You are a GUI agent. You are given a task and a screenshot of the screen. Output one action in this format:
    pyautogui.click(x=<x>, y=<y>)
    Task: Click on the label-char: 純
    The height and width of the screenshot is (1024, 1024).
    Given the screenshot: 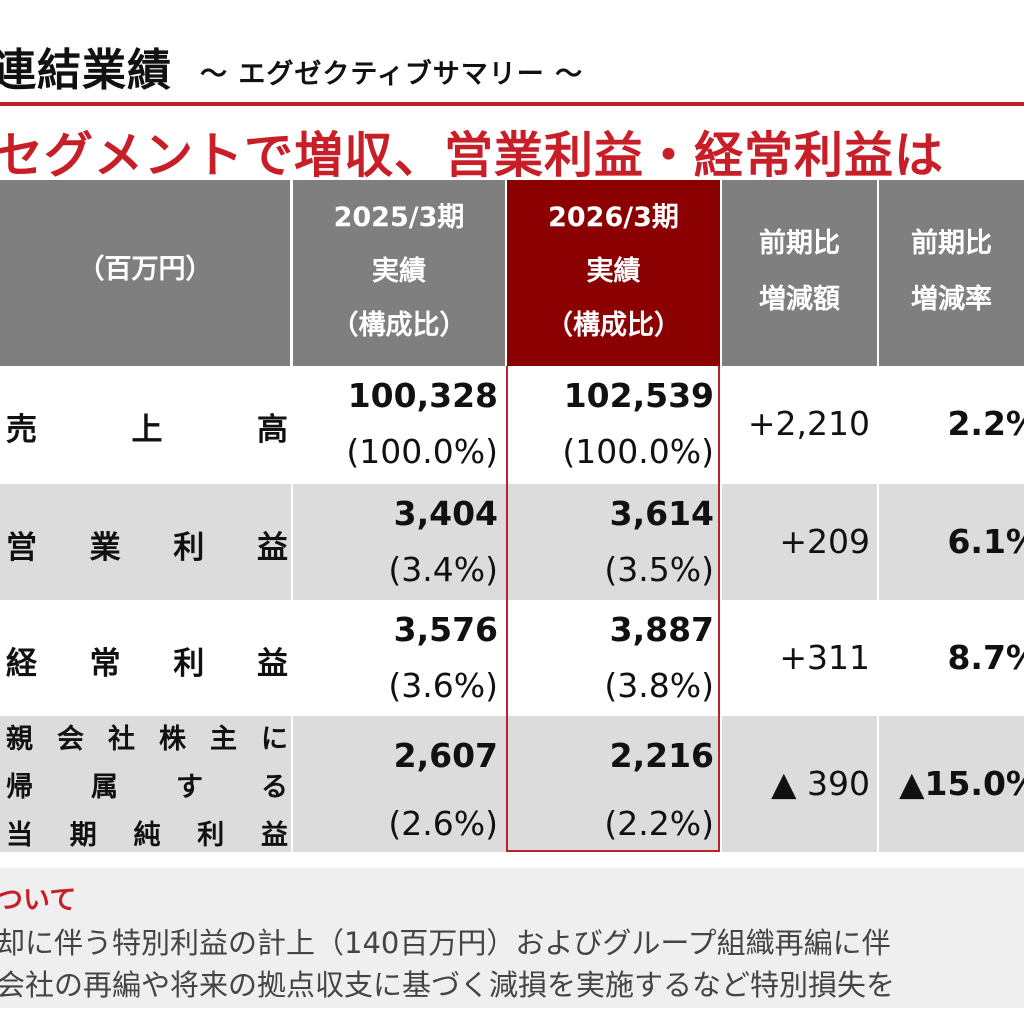 What is the action you would take?
    pyautogui.click(x=147, y=835)
    